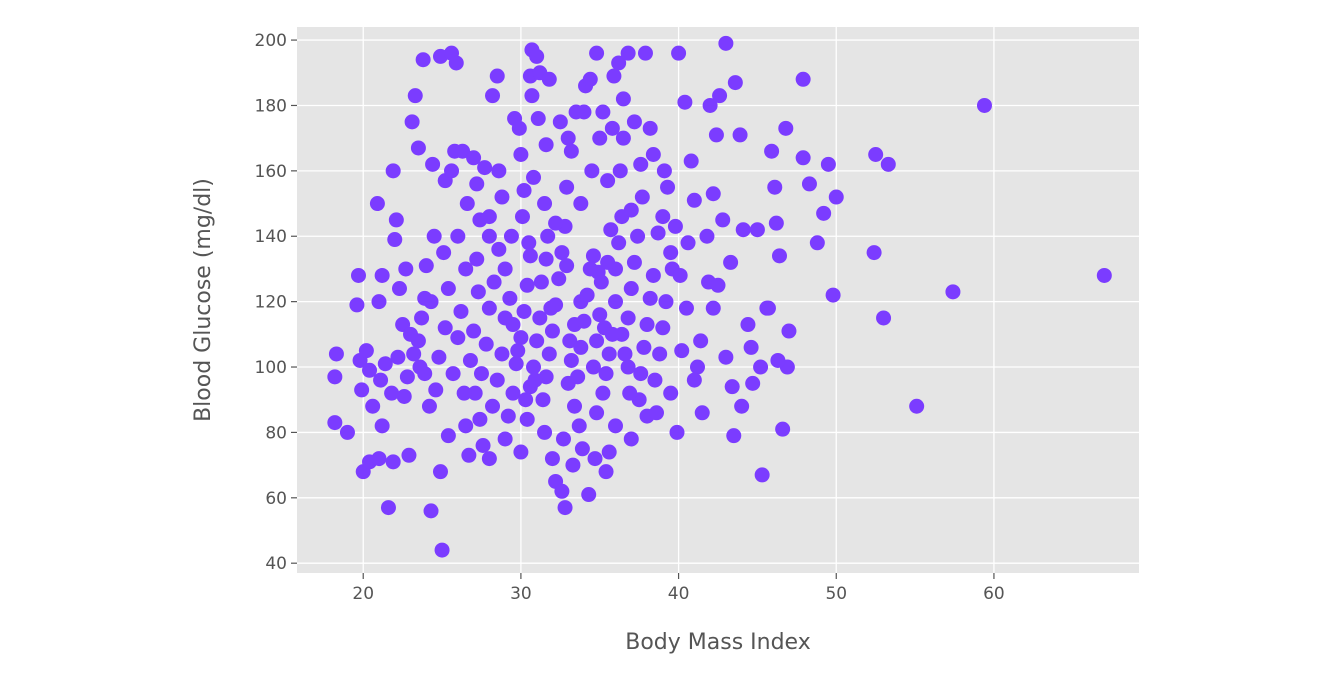 This screenshot has width=1329, height=684. I want to click on x-ticks: 20 30 40 50 60, so click(678, 588).